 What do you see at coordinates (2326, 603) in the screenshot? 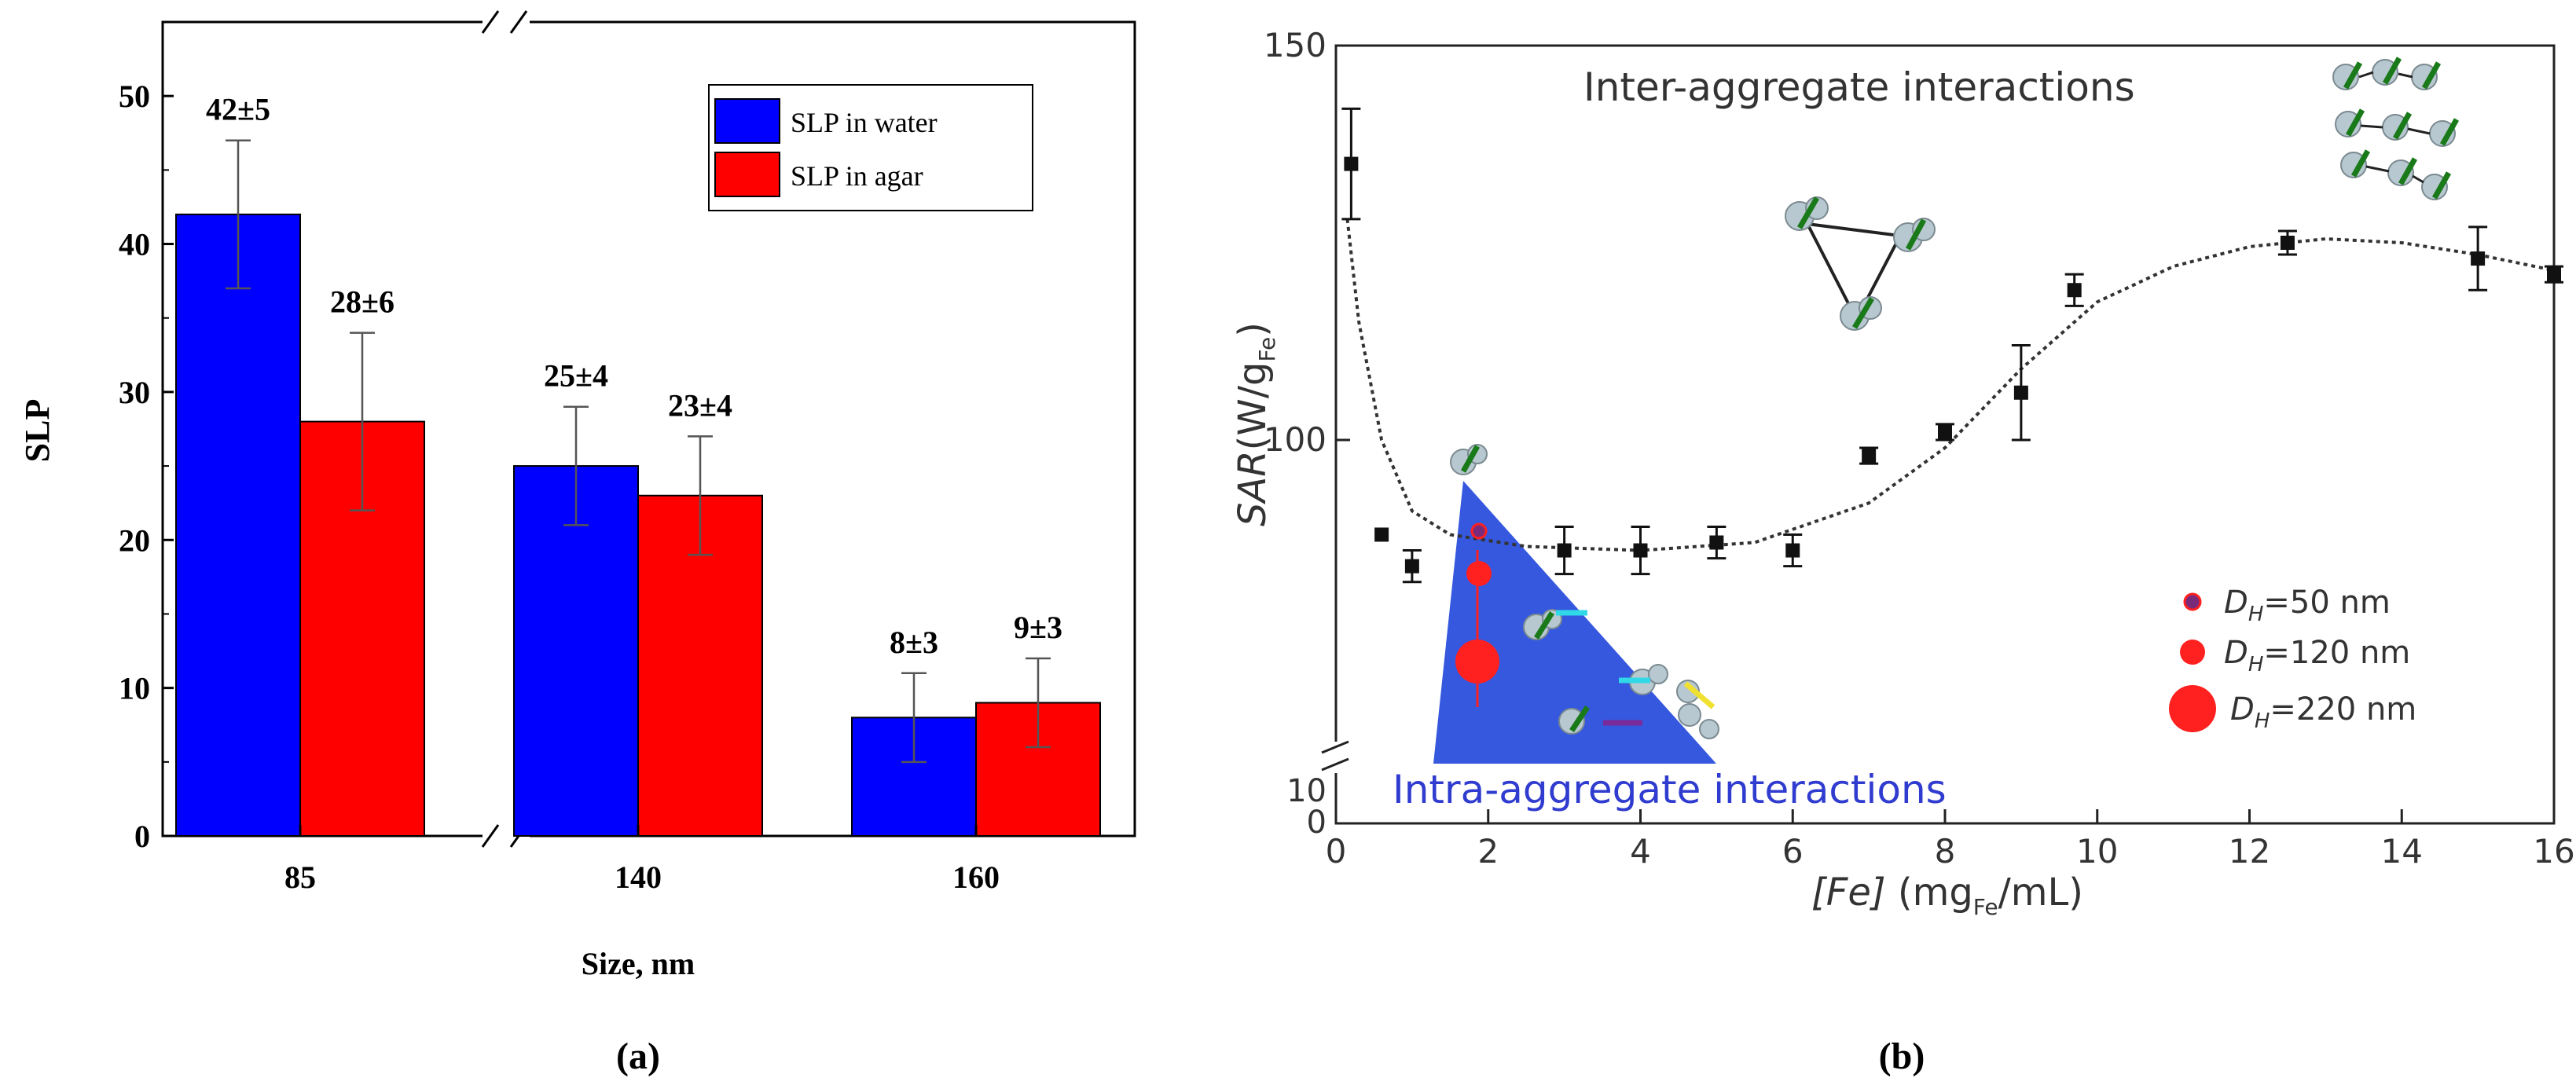
I see `legend-label-50: =50 nm` at bounding box center [2326, 603].